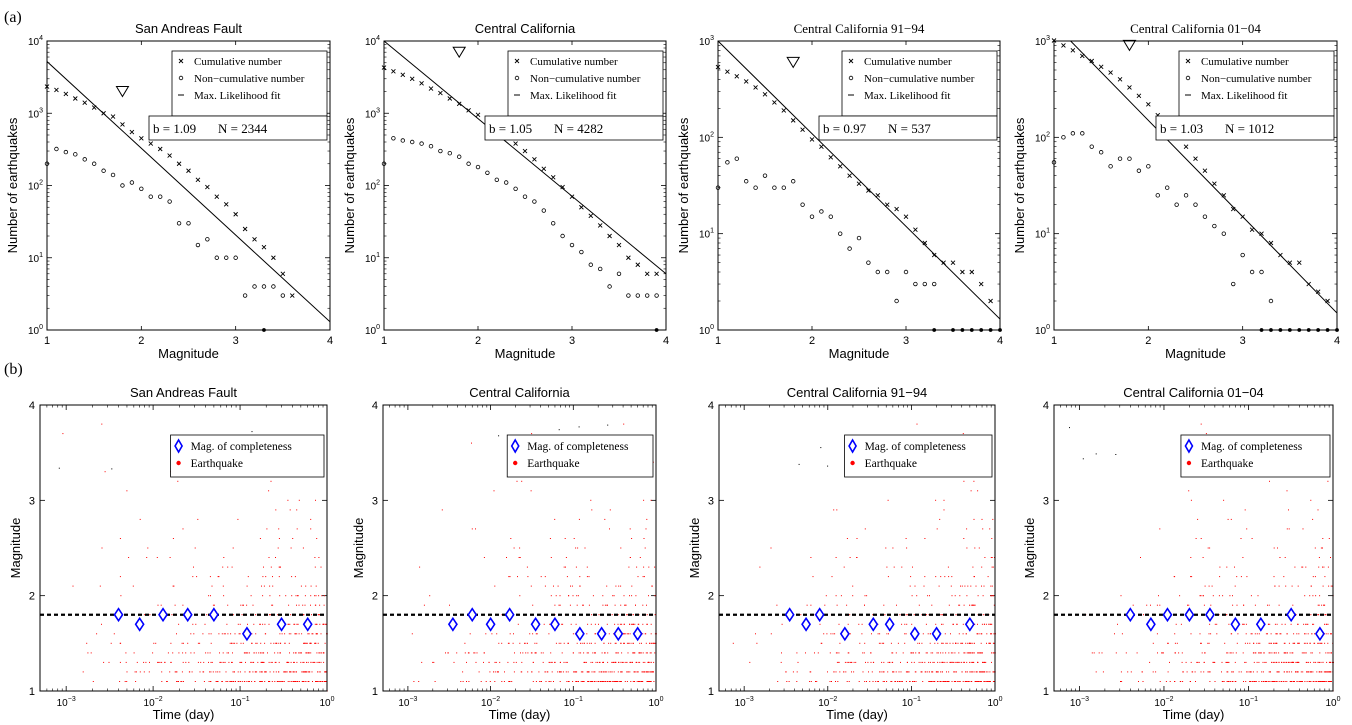  Describe the element at coordinates (1252, 447) in the screenshot. I see `legend-label: Mag. of completeness` at that location.